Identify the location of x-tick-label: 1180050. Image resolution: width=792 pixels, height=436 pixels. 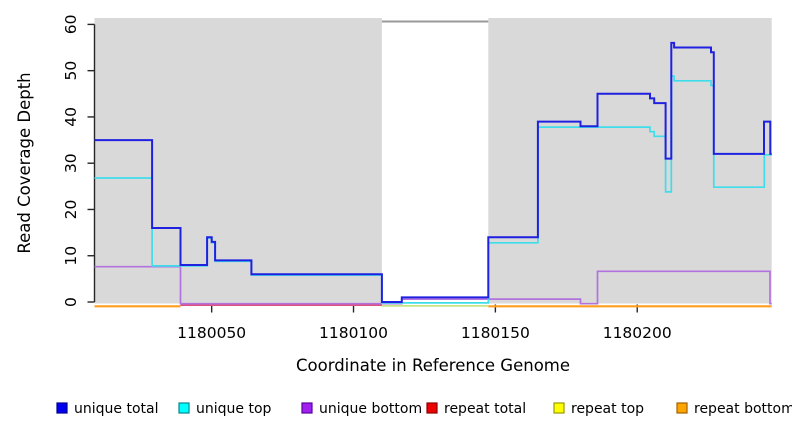
(211, 333).